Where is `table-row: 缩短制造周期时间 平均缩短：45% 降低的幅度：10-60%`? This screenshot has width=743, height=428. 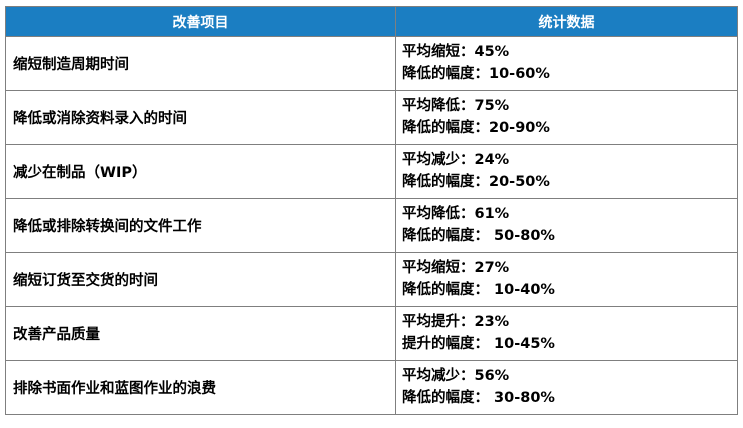
table-row: 缩短制造周期时间 平均缩短：45% 降低的幅度：10-60% is located at coordinates (371, 63).